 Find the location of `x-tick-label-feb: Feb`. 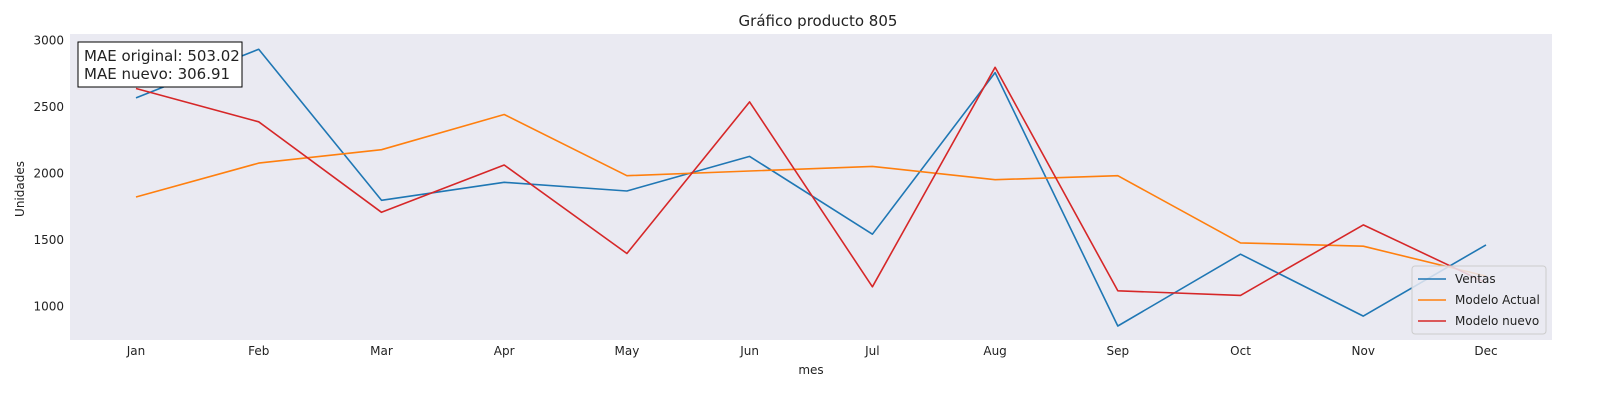

x-tick-label-feb: Feb is located at coordinates (258, 351).